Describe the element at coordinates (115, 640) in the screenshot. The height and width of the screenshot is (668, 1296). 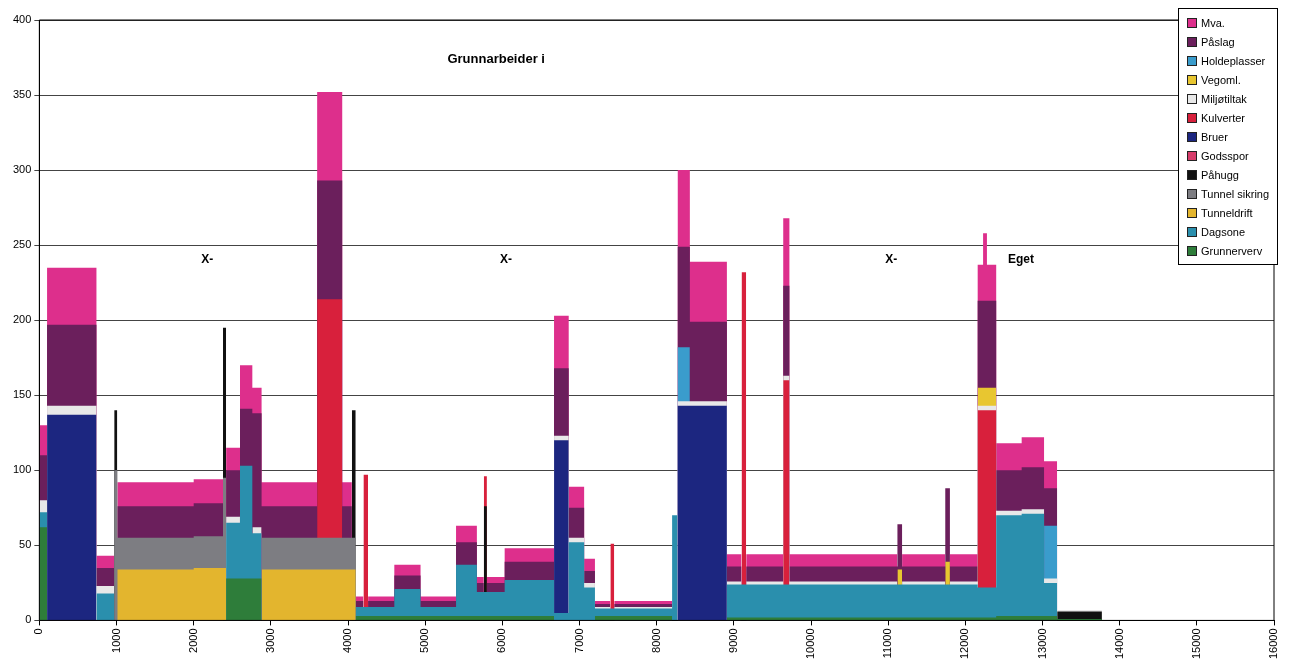
I see `x-tick-label: 1000` at that location.